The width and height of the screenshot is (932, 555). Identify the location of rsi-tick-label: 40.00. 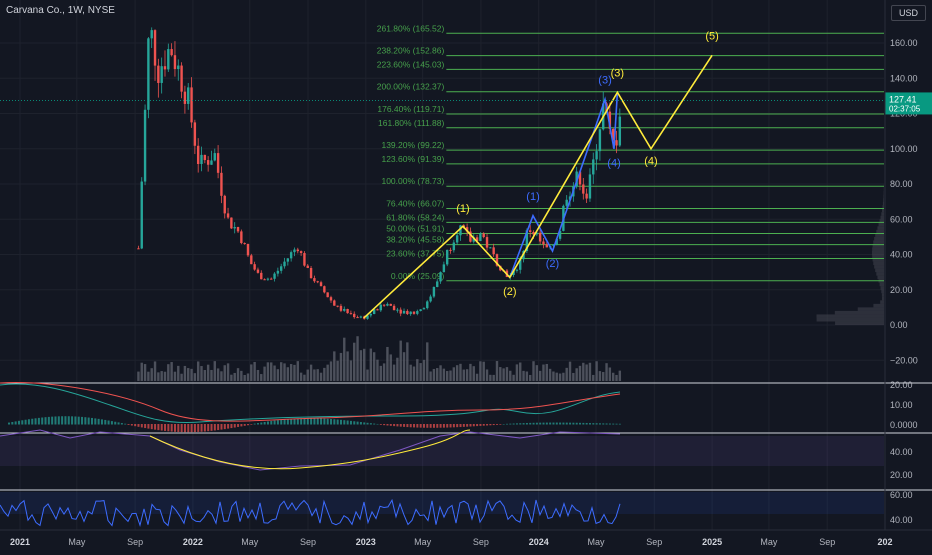
(901, 452).